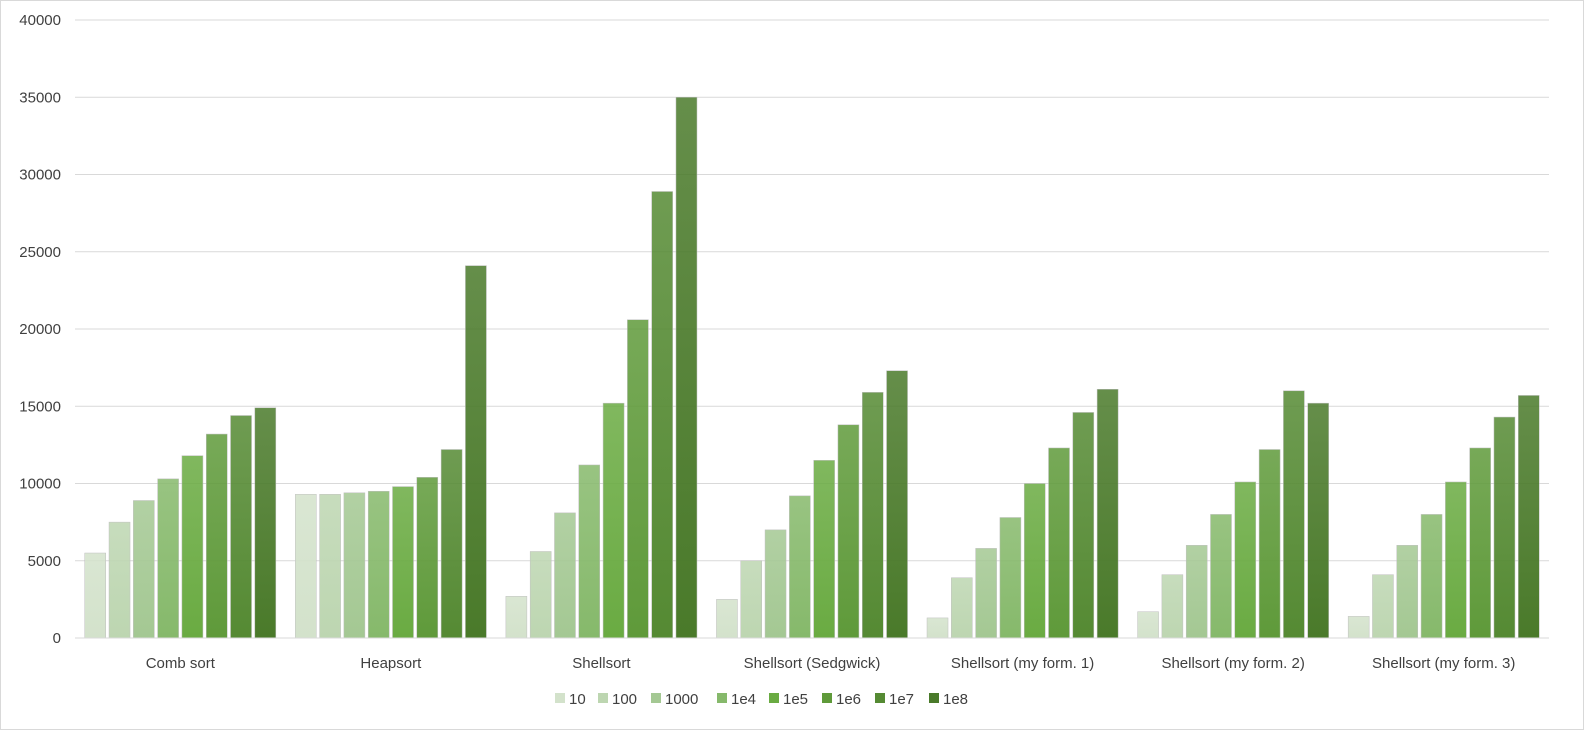 This screenshot has width=1584, height=730. What do you see at coordinates (427, 558) in the screenshot?
I see `bar-1e6-heapsort` at bounding box center [427, 558].